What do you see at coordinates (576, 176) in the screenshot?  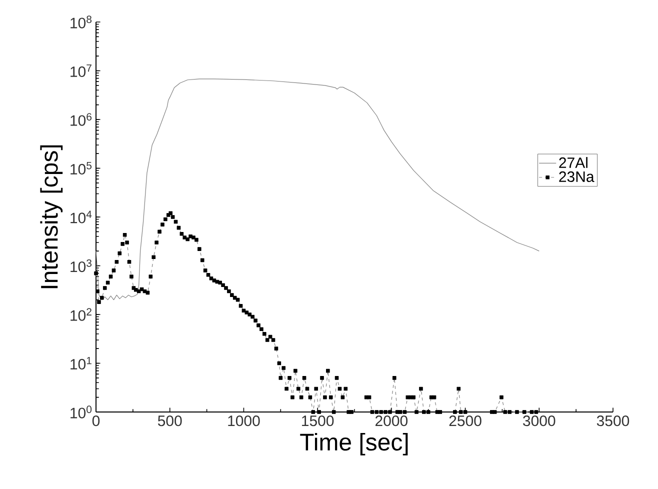 I see `legend-label: 23Na` at bounding box center [576, 176].